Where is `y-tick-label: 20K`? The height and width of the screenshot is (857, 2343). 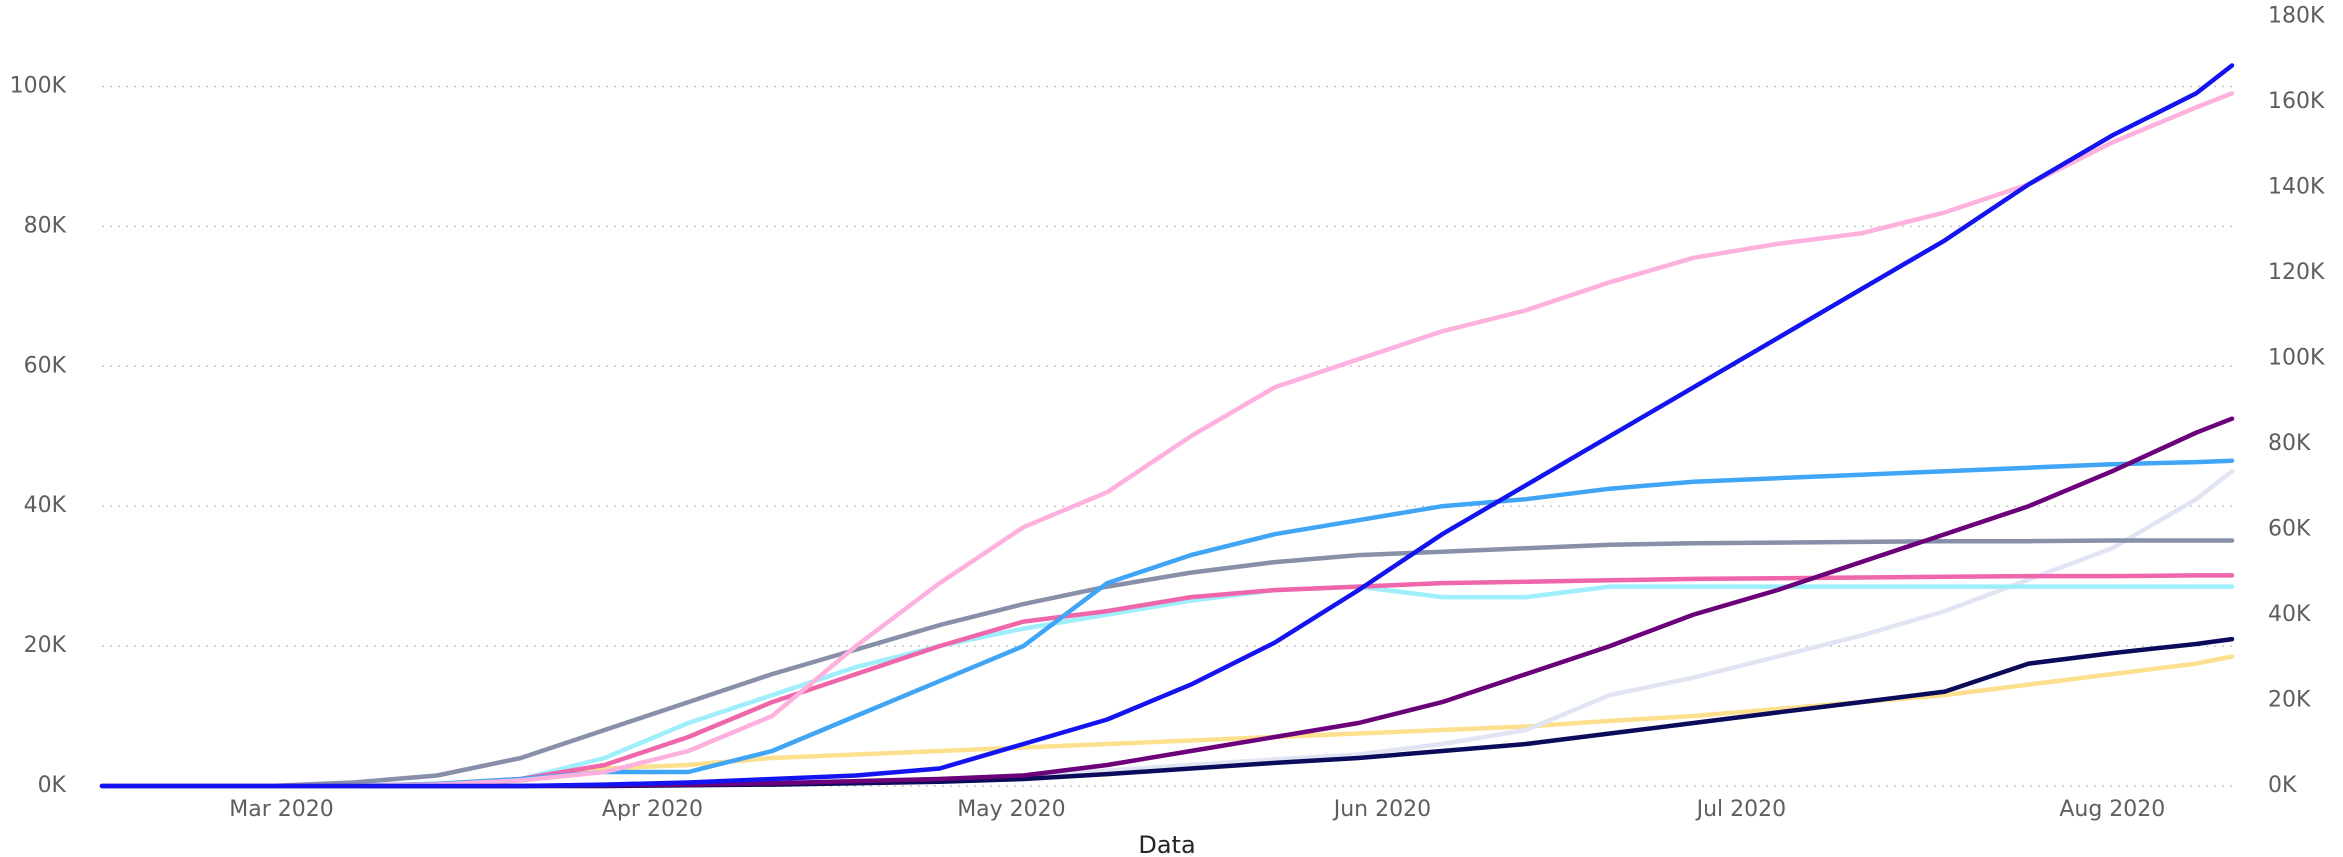 y-tick-label: 20K is located at coordinates (45, 645).